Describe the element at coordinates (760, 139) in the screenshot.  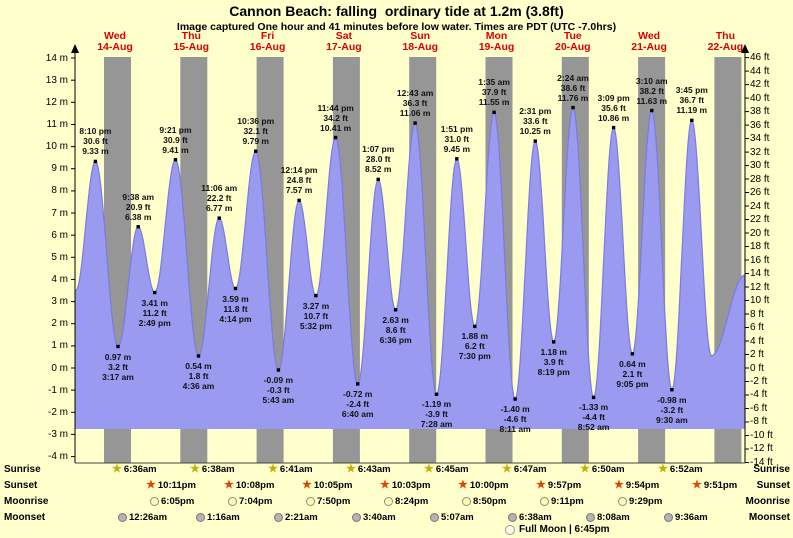
I see `y-axis-right-tick-label: 34 ft` at that location.